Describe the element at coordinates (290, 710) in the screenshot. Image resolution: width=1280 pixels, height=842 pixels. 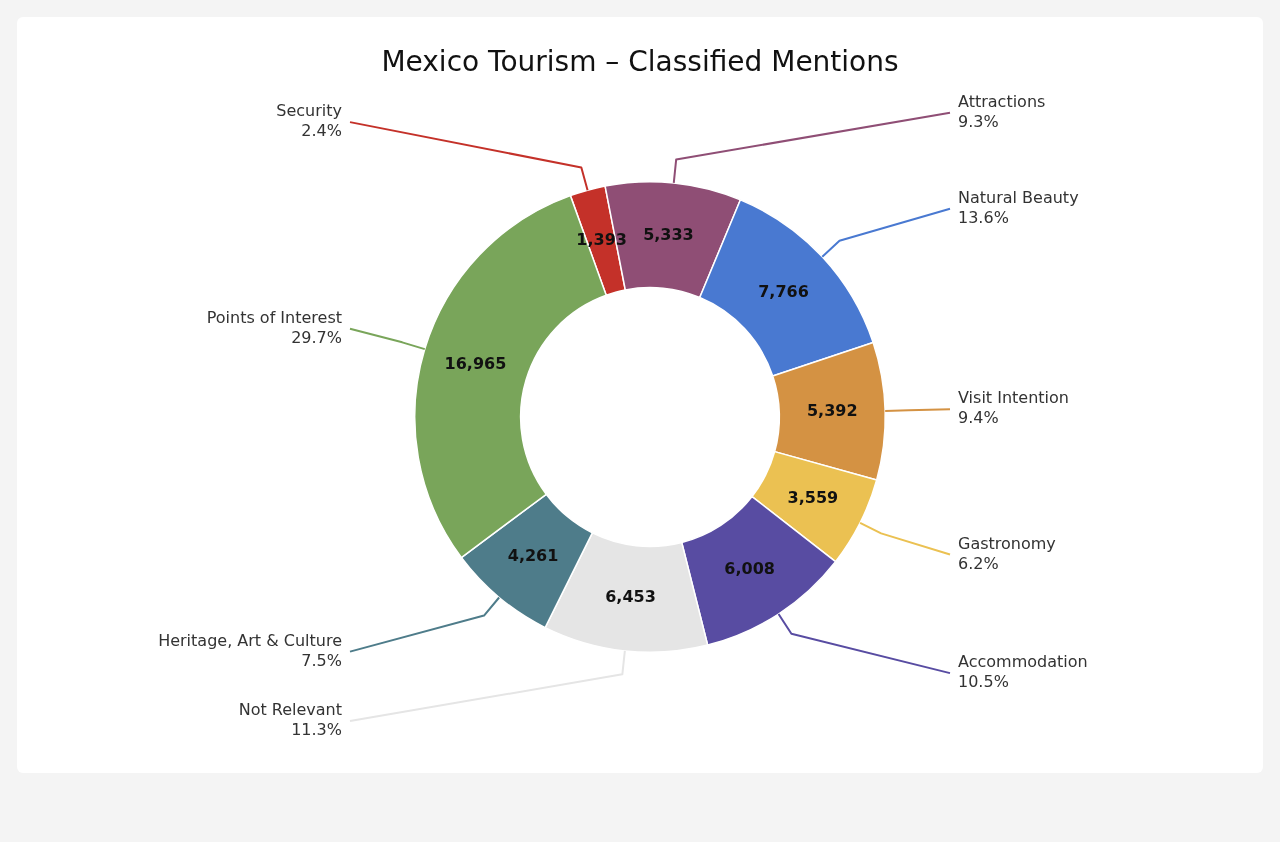
I see `slice-label: Not Relevant` at that location.